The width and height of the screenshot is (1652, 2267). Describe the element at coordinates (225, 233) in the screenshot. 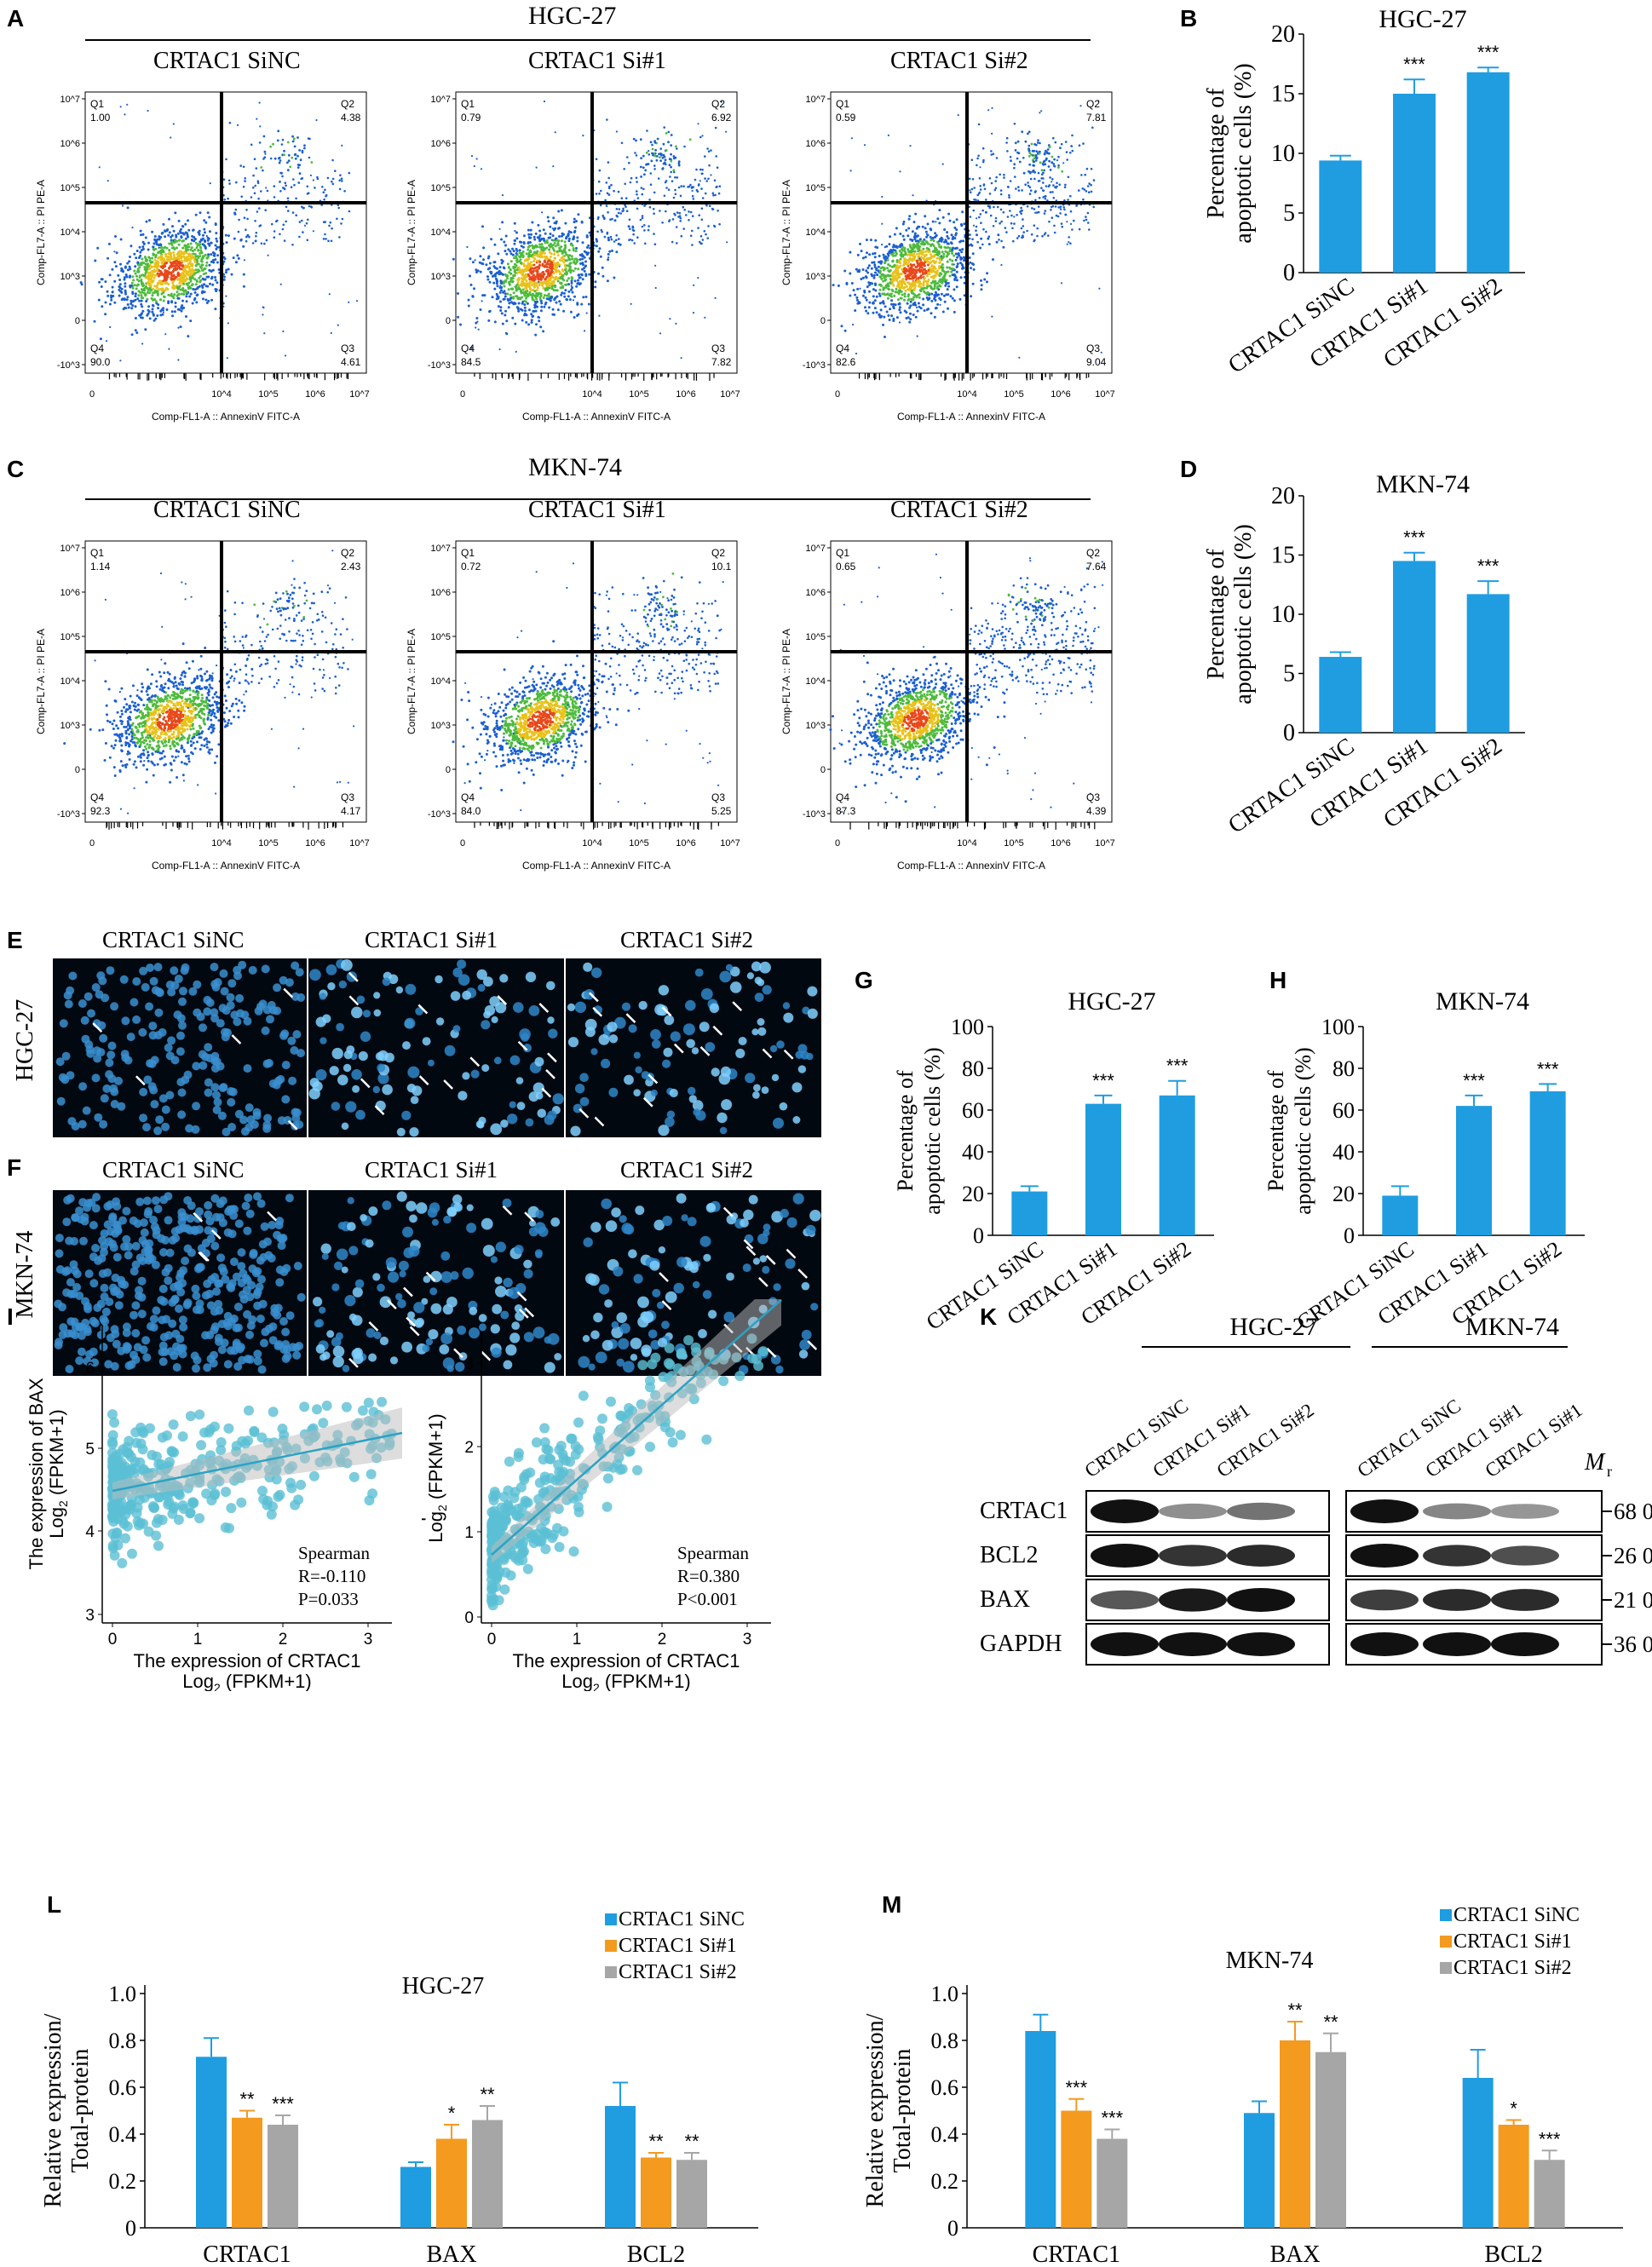

I see `plot-border` at that location.